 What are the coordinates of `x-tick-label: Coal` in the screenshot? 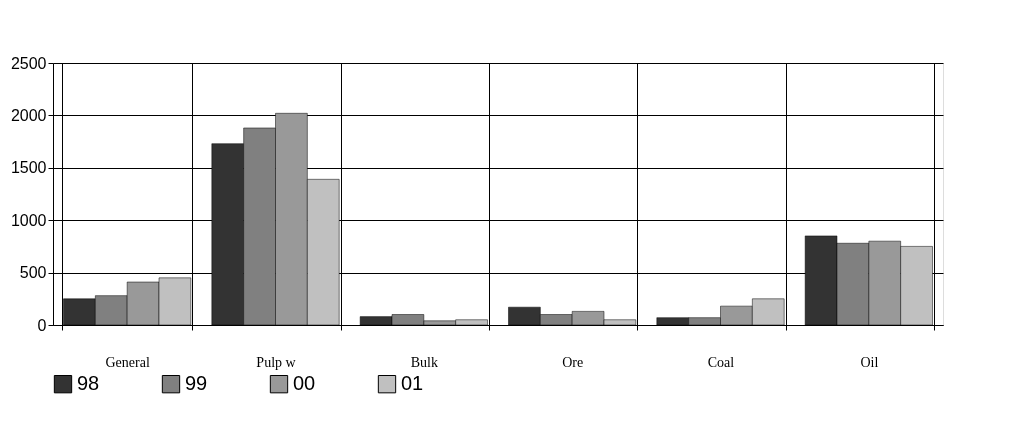 It's located at (721, 362).